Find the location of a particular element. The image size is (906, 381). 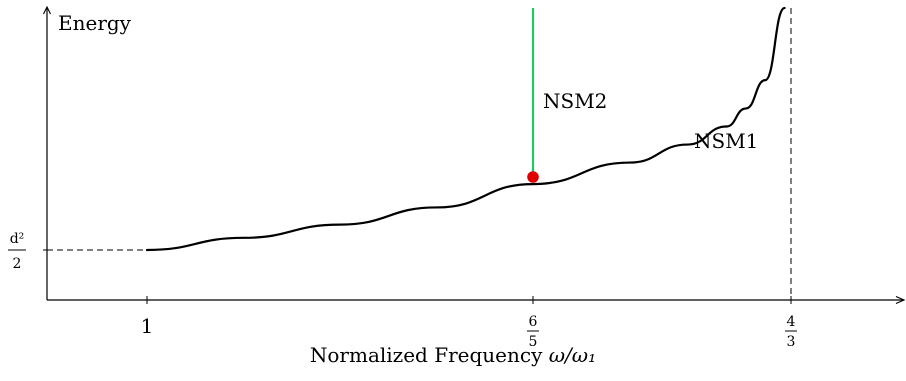

x-tick-1-label: 1 is located at coordinates (147, 326).